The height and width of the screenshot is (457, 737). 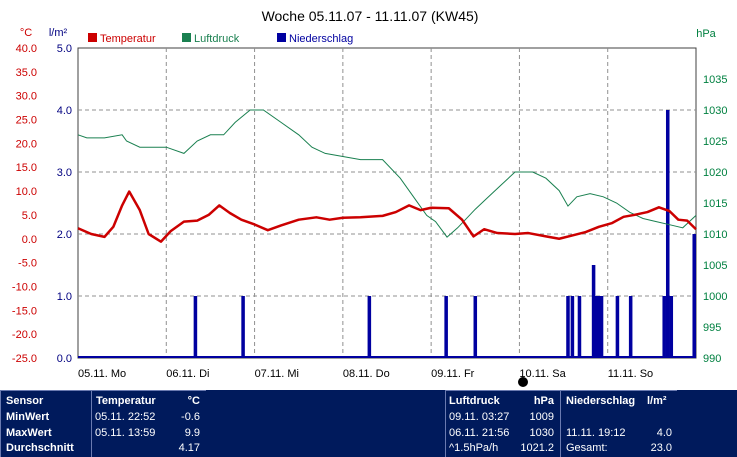 I want to click on stats-header-temperatur: Temperatur, so click(x=126, y=401).